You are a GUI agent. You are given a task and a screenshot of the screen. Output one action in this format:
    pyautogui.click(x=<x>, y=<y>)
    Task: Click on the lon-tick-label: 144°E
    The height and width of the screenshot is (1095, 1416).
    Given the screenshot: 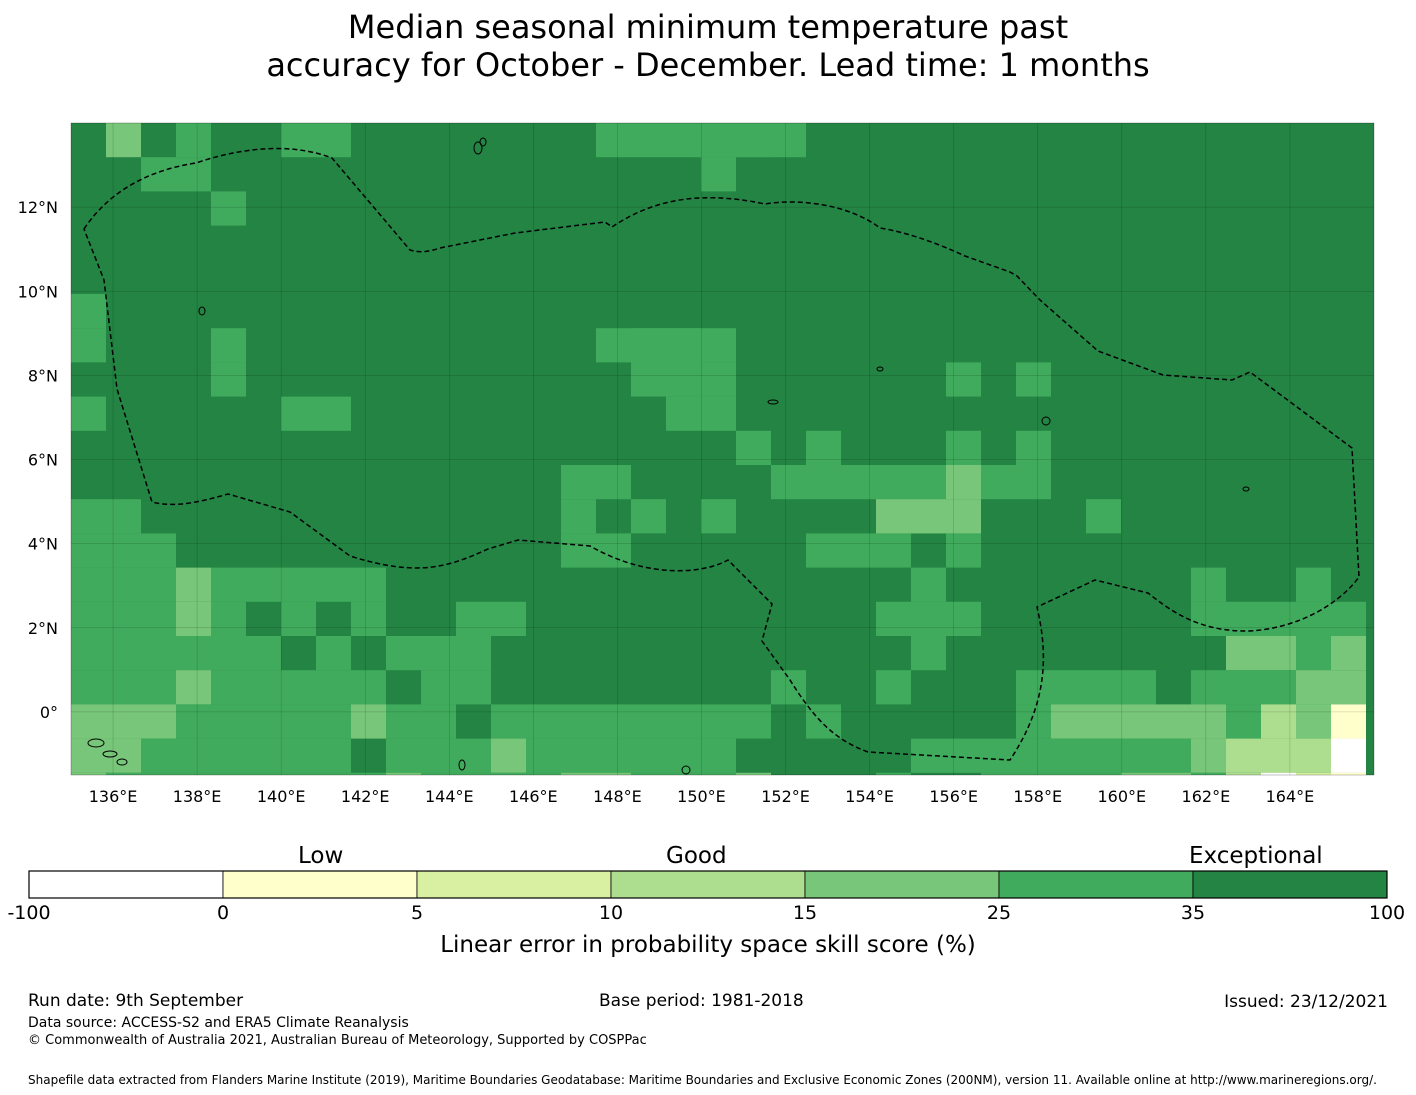 What is the action you would take?
    pyautogui.click(x=449, y=796)
    